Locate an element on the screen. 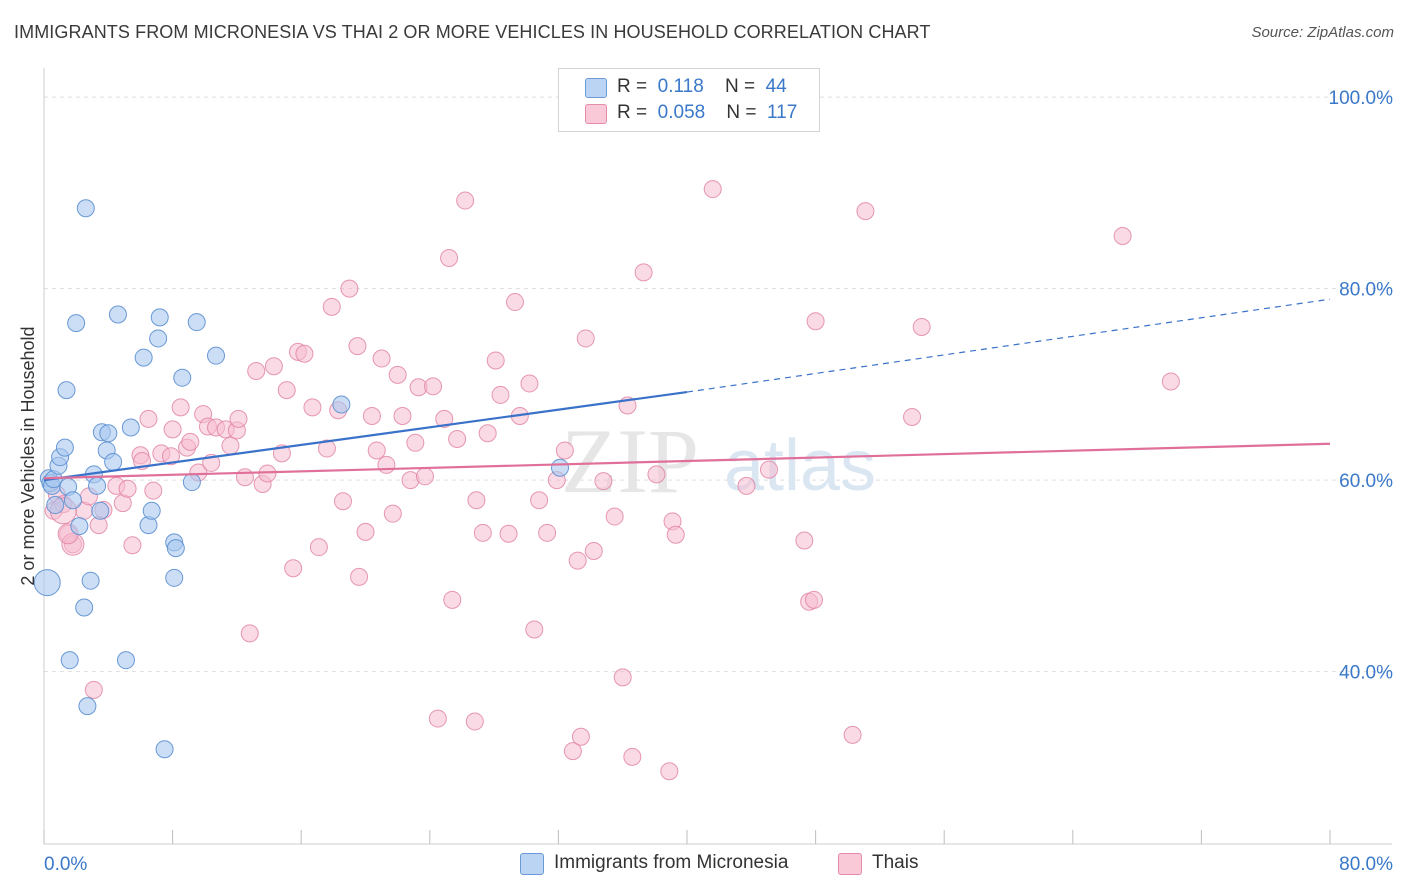 This screenshot has width=1406, height=892. legend-n-value: 44 is located at coordinates (776, 86).